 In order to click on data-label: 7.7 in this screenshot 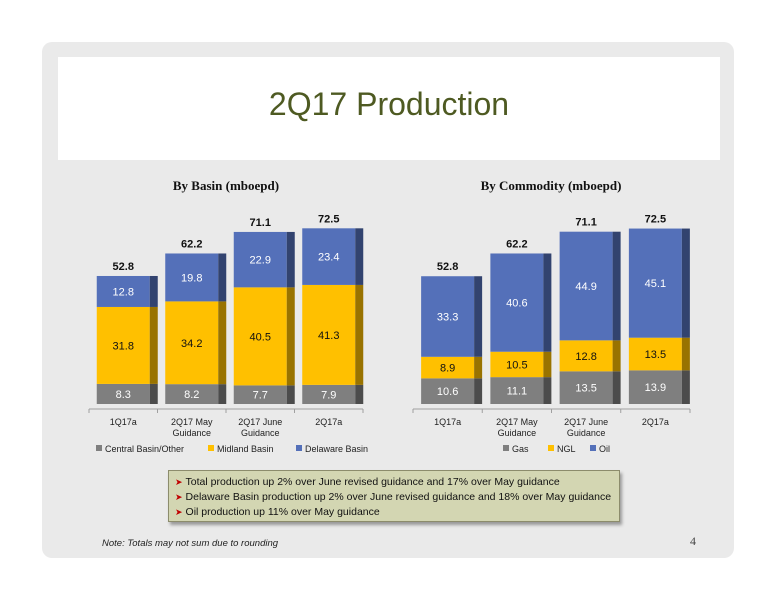, I will do `click(260, 396)`.